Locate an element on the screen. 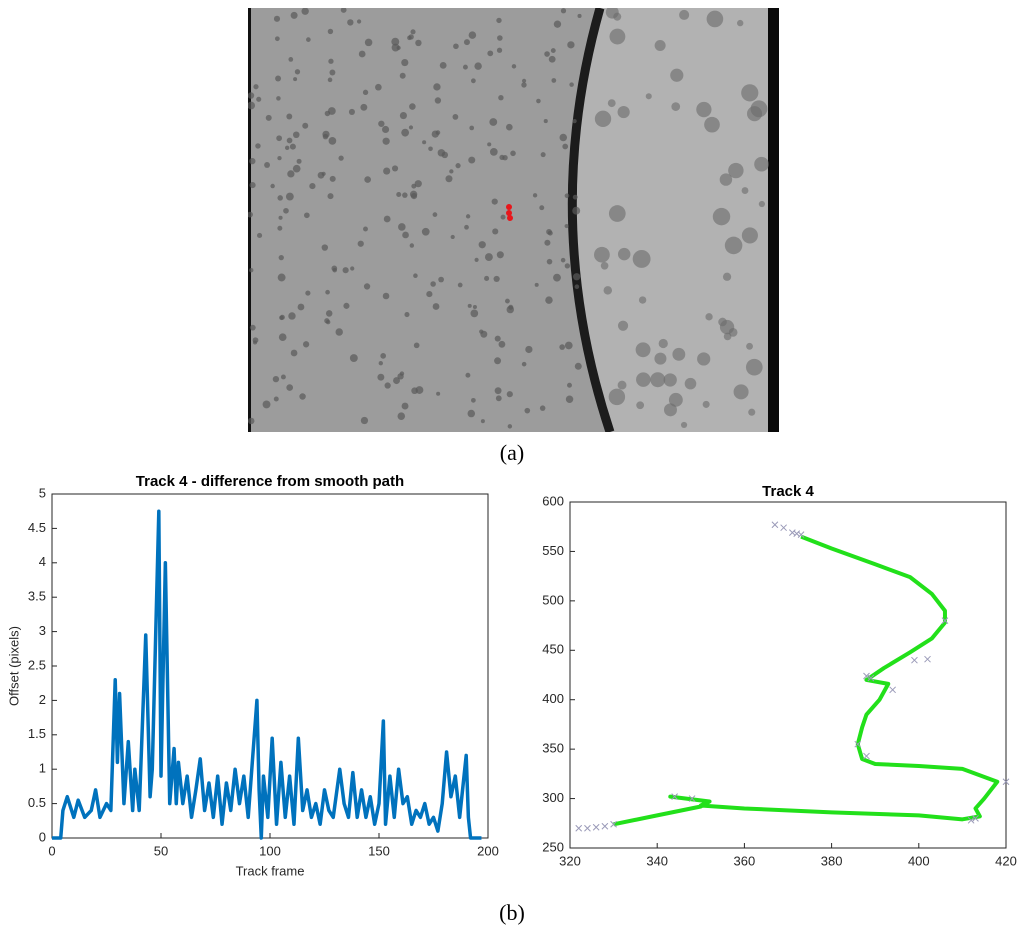 This screenshot has height=944, width=1024. y-tick-label: 1 is located at coordinates (42, 768).